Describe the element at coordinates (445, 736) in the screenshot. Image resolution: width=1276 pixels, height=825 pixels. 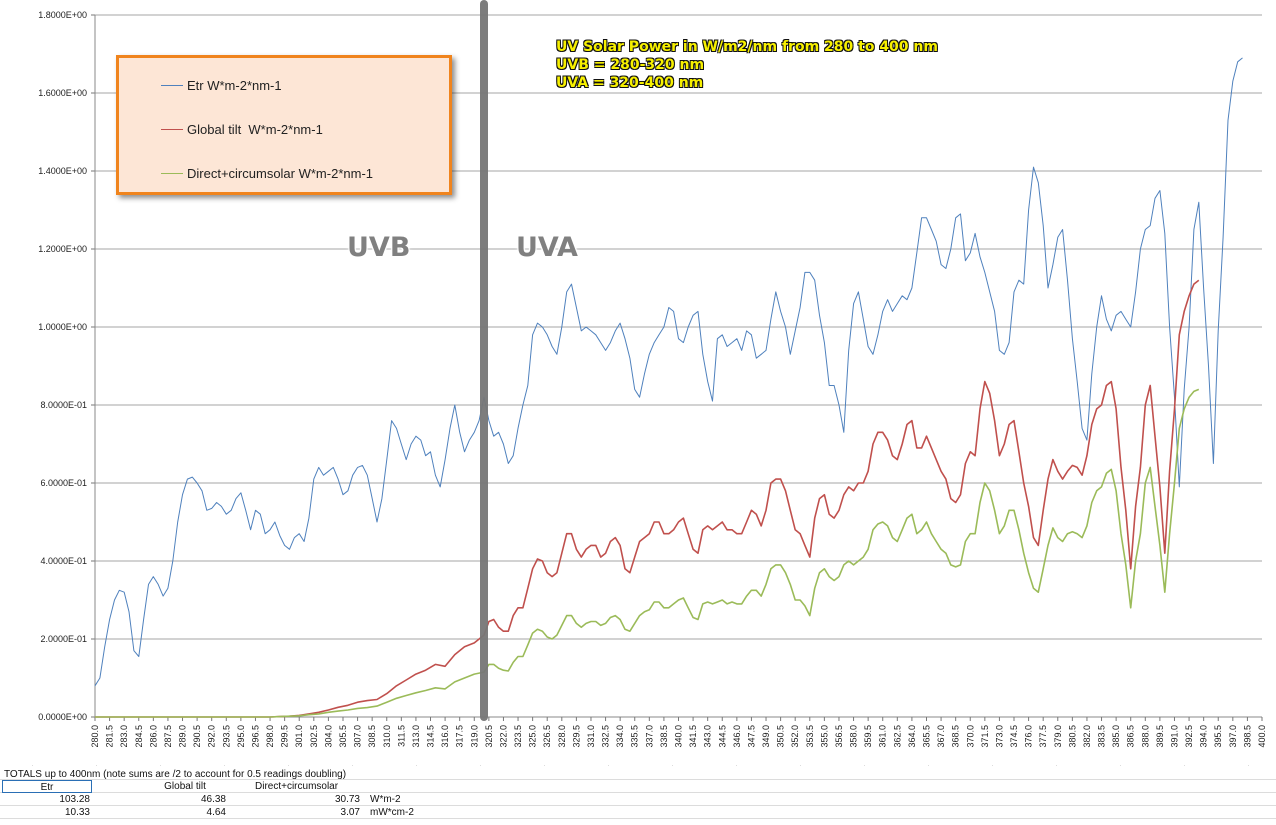
I see `x-tick-label: 316.0` at that location.